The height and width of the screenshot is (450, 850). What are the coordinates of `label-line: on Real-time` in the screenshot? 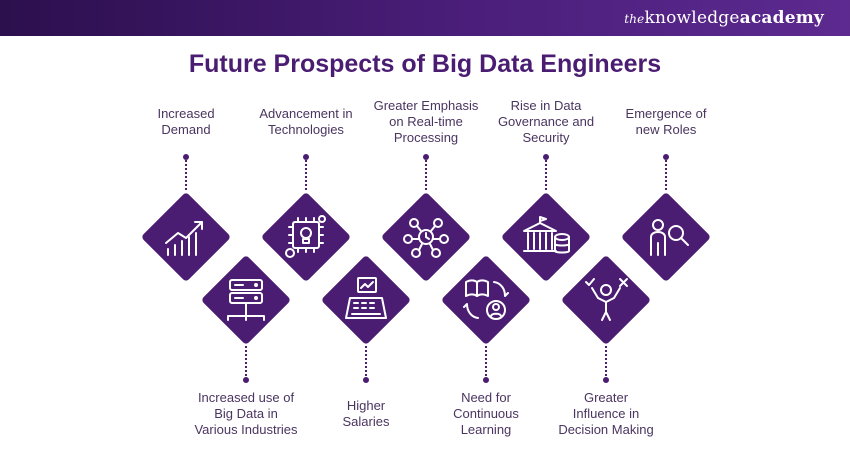 It's located at (426, 121).